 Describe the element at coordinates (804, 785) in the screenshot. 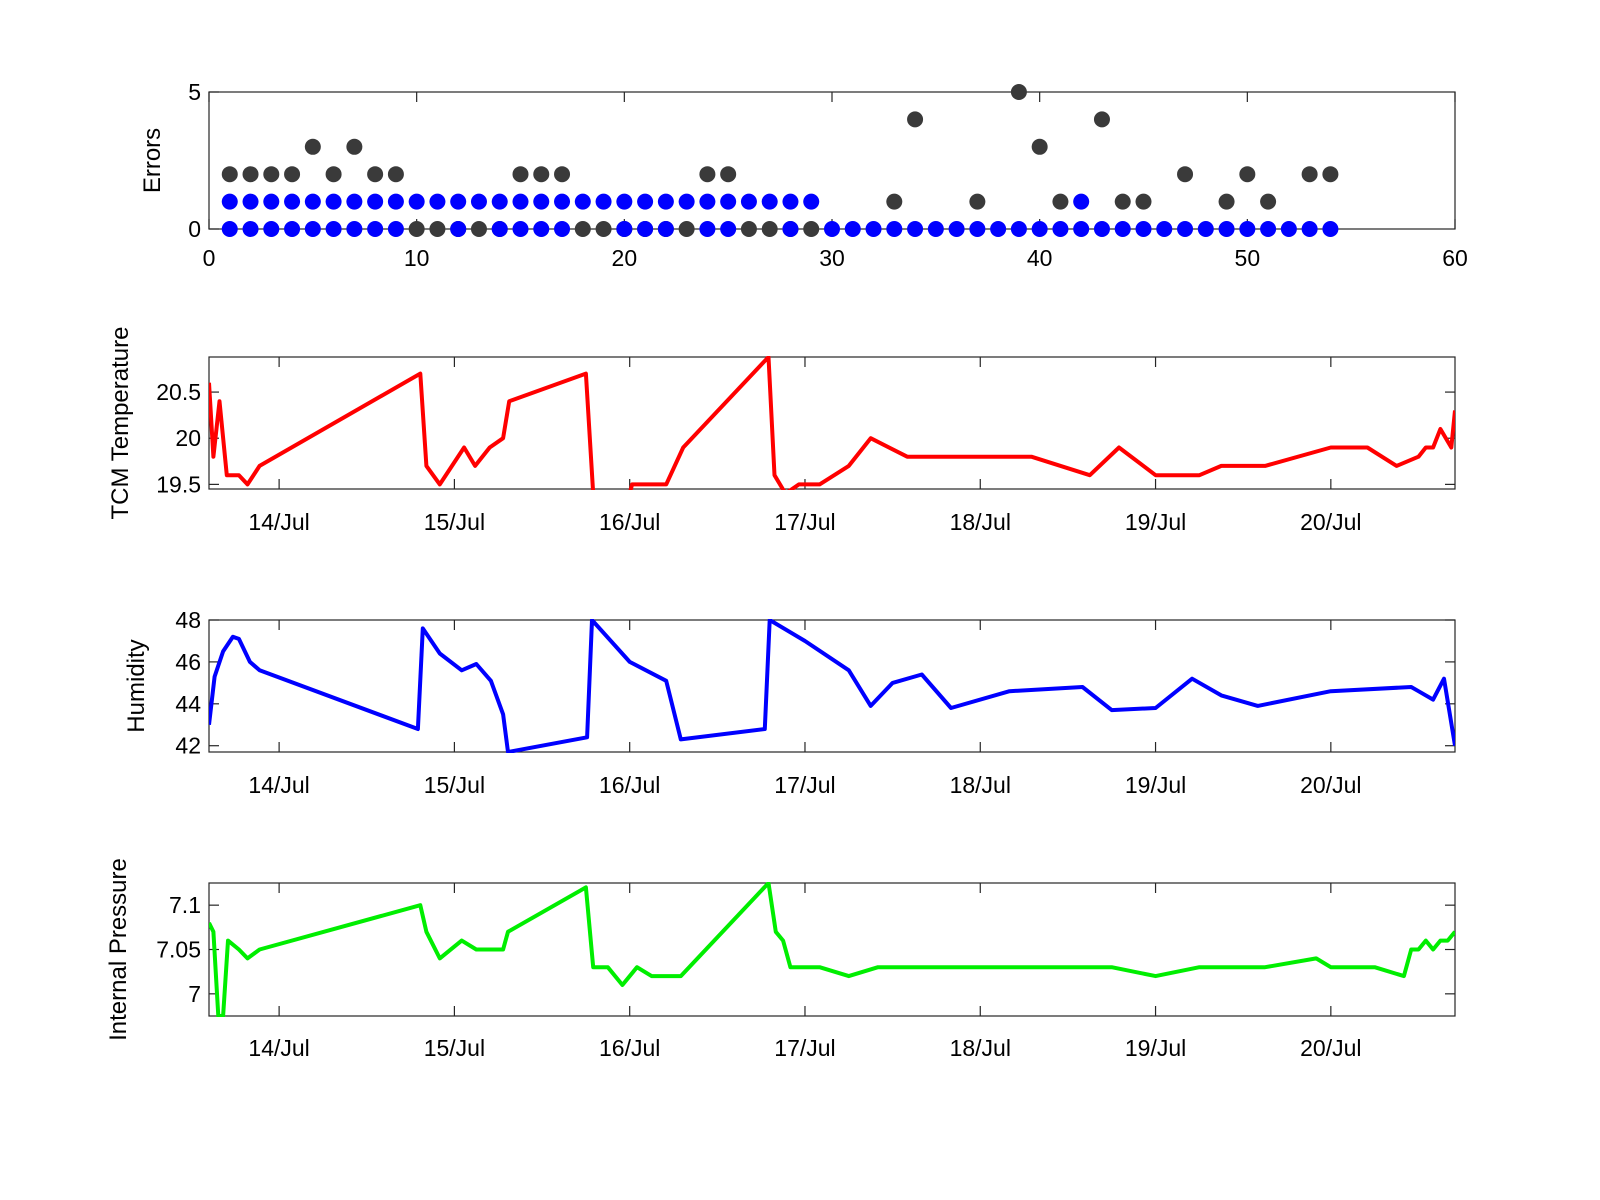

I see `humidity-xtick-label: 17/Jul` at that location.